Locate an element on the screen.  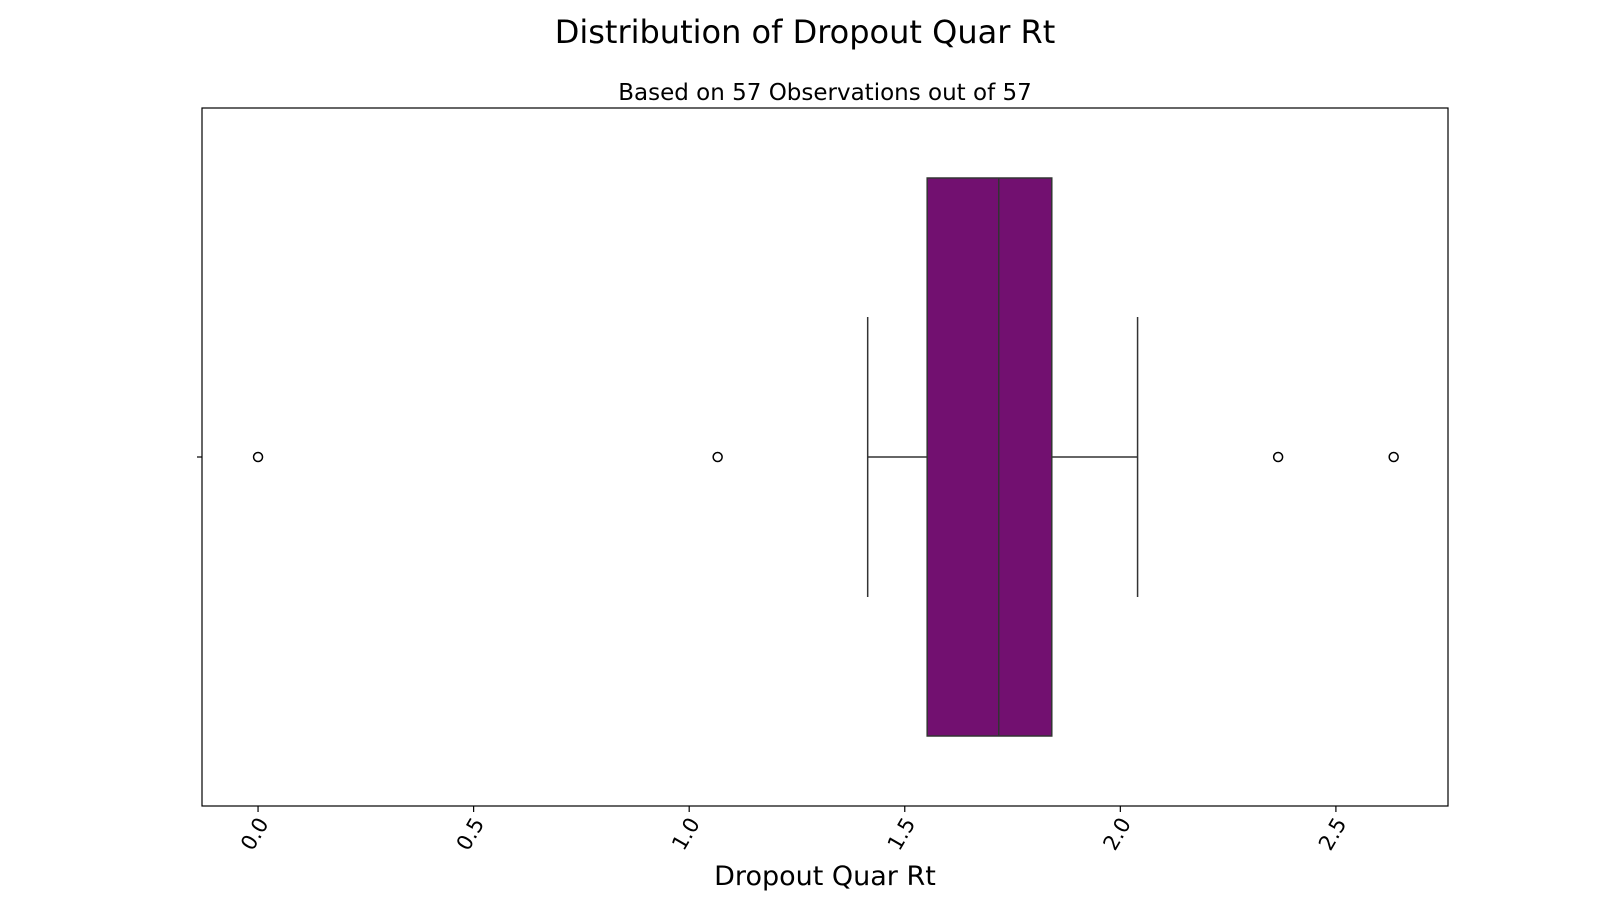
x-tick-label-4: 2.0 is located at coordinates (1116, 834).